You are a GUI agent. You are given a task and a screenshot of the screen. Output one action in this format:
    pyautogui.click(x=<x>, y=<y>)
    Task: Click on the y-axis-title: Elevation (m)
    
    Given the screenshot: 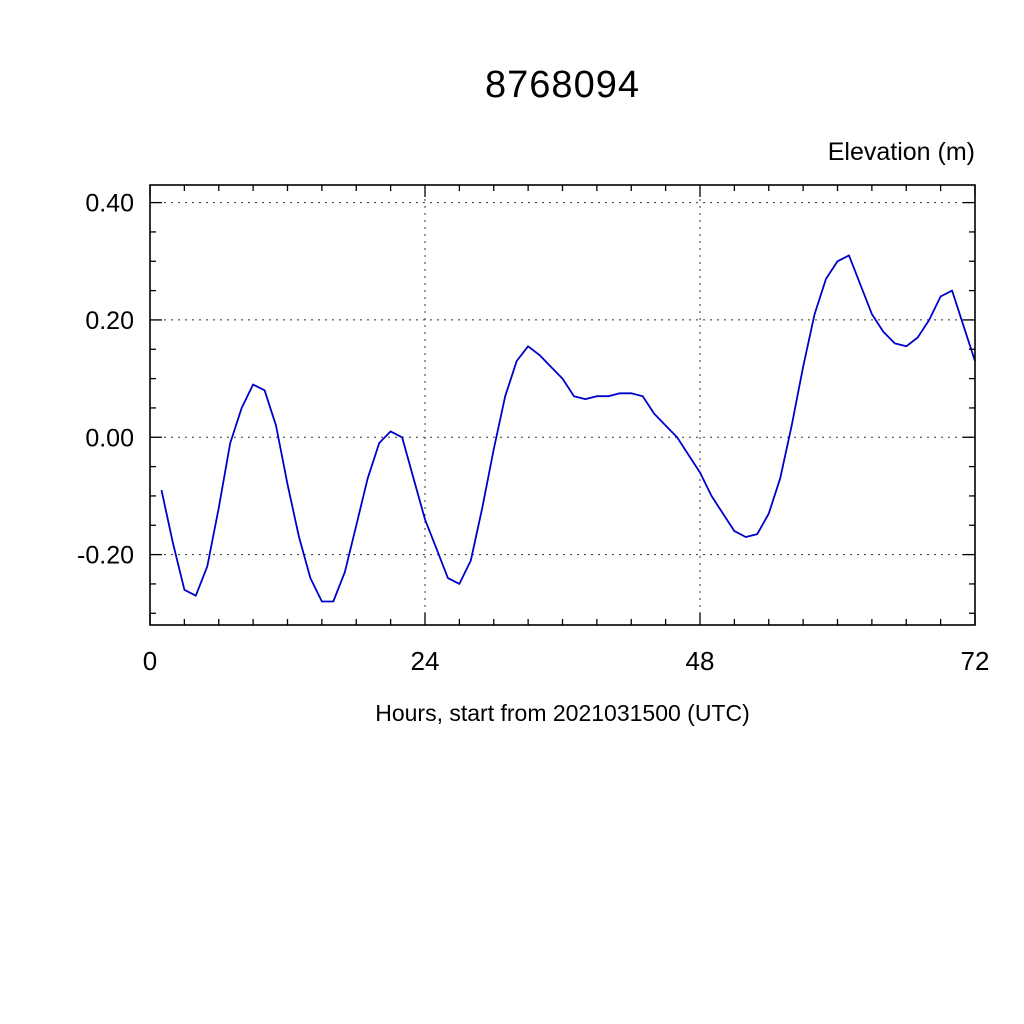 What is the action you would take?
    pyautogui.click(x=901, y=152)
    